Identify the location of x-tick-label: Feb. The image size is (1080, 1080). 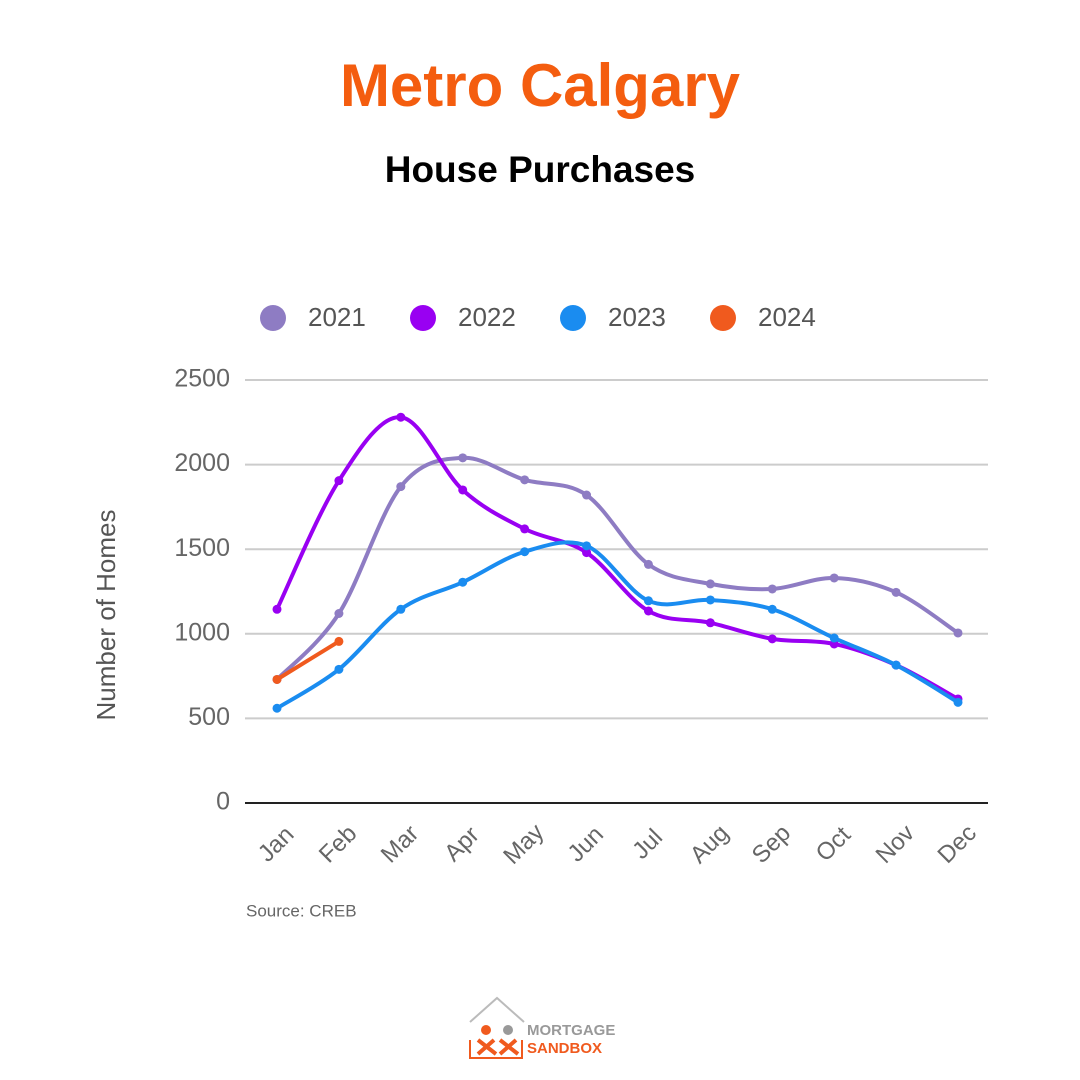
(338, 844).